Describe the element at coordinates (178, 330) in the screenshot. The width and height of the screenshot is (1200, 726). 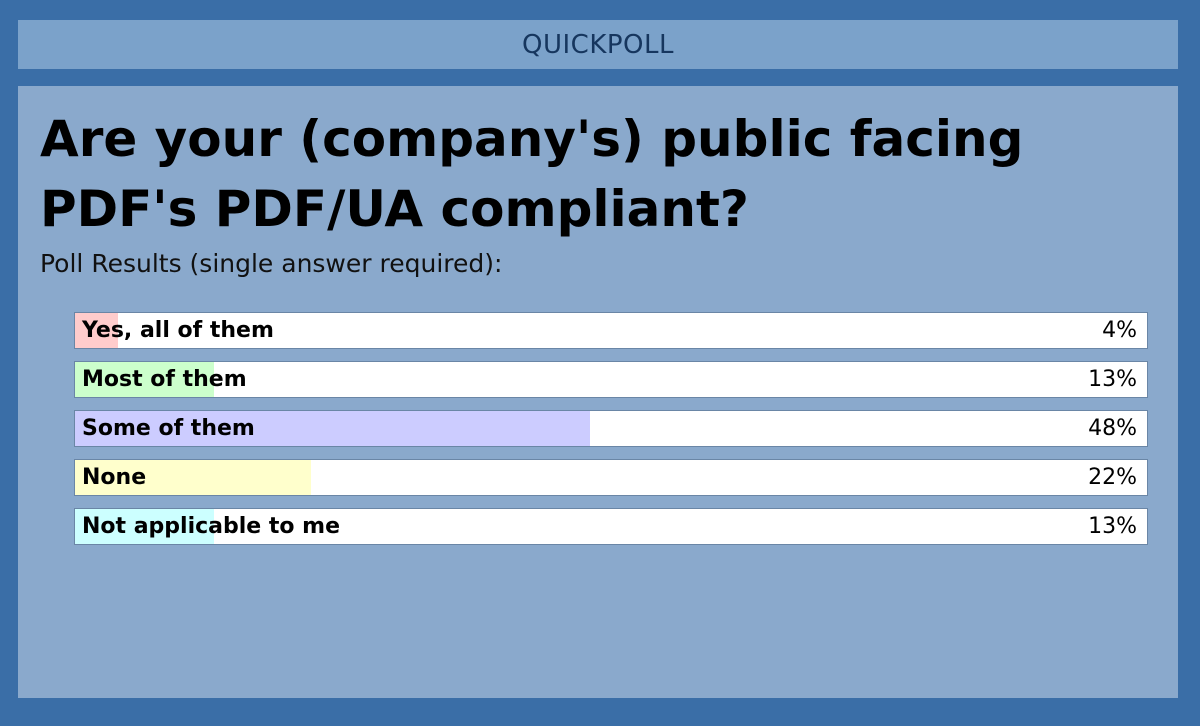
I see `result-label: Yes, all of them` at that location.